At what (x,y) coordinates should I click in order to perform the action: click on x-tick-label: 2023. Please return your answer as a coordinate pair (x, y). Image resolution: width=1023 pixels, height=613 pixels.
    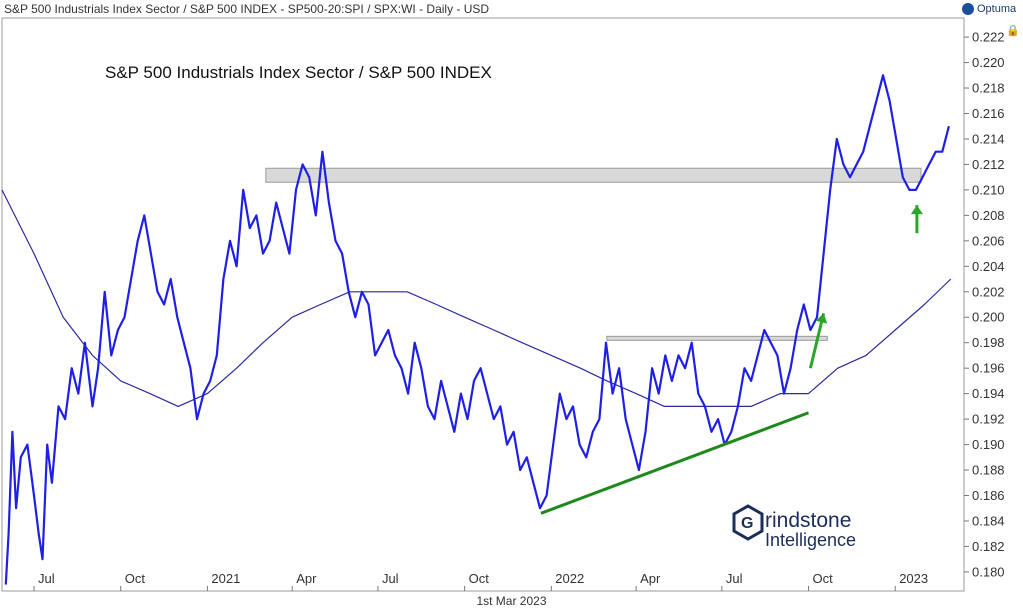
    Looking at the image, I should click on (913, 578).